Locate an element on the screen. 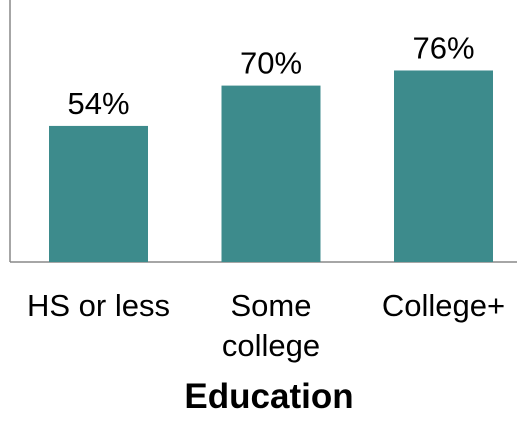 This screenshot has height=421, width=517. value-label-1: 54% is located at coordinates (98, 103).